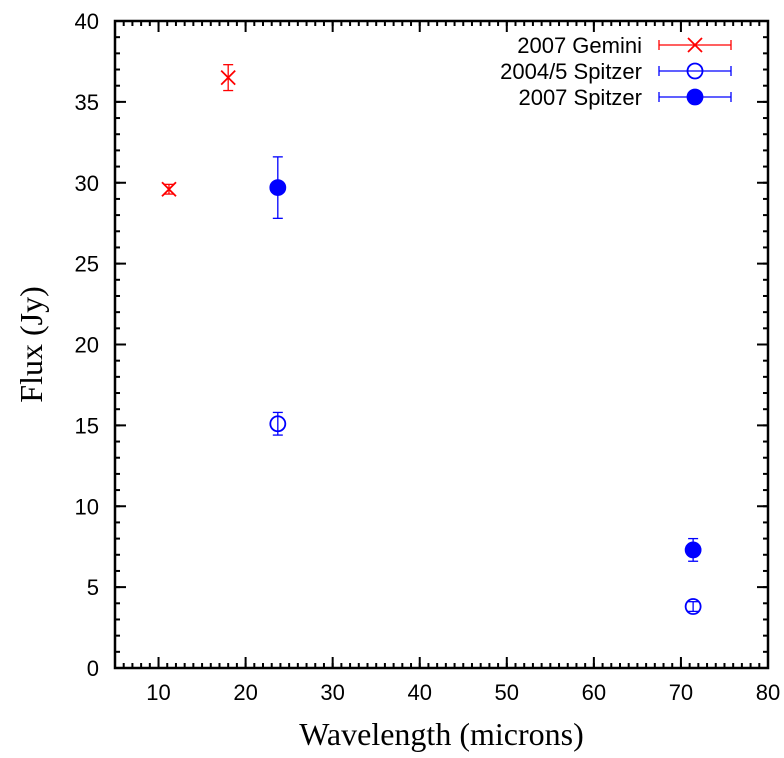 Image resolution: width=784 pixels, height=758 pixels. What do you see at coordinates (93, 587) in the screenshot?
I see `y-tick-label: 5` at bounding box center [93, 587].